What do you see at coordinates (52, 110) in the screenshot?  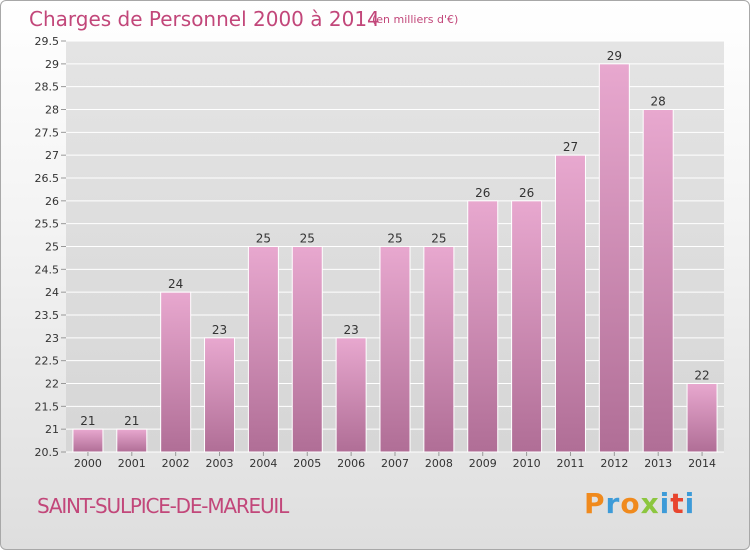 I see `y-tick-label: 28` at bounding box center [52, 110].